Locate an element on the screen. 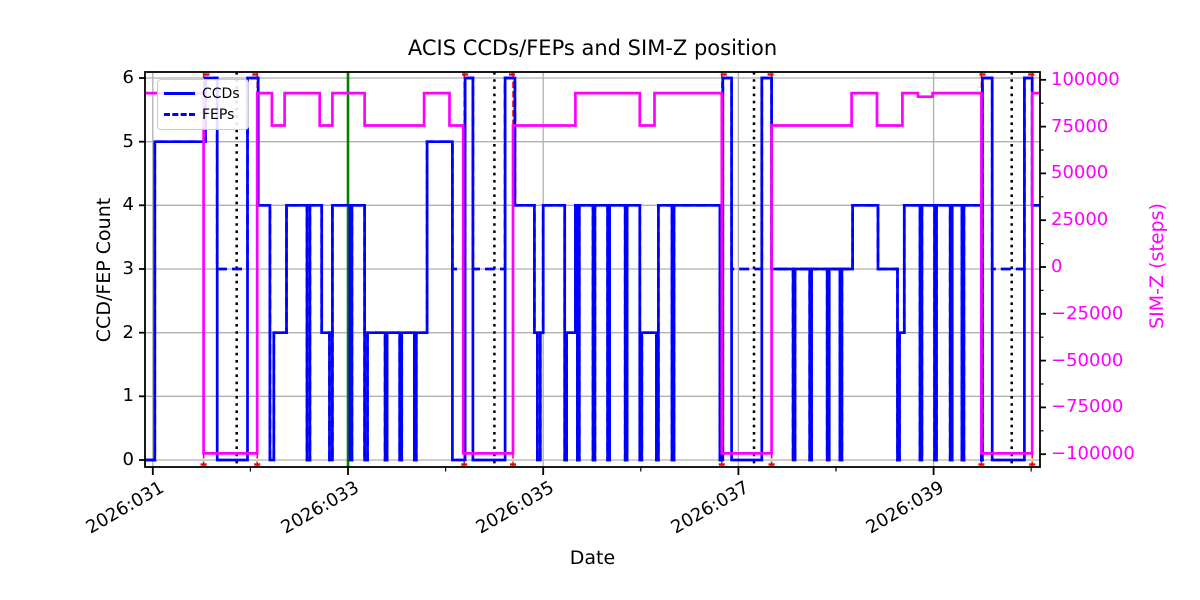 The height and width of the screenshot is (600, 1200). y-tick-label-right: 25000 is located at coordinates (1080, 220).